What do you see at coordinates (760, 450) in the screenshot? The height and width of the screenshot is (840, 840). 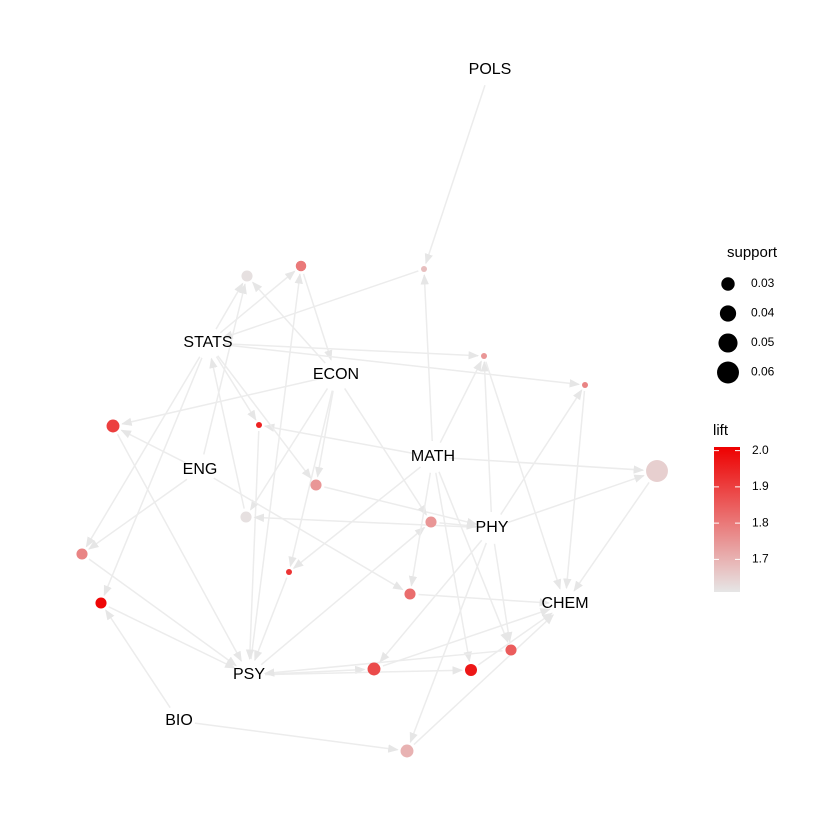 I see `colorbar-label: 2.0` at bounding box center [760, 450].